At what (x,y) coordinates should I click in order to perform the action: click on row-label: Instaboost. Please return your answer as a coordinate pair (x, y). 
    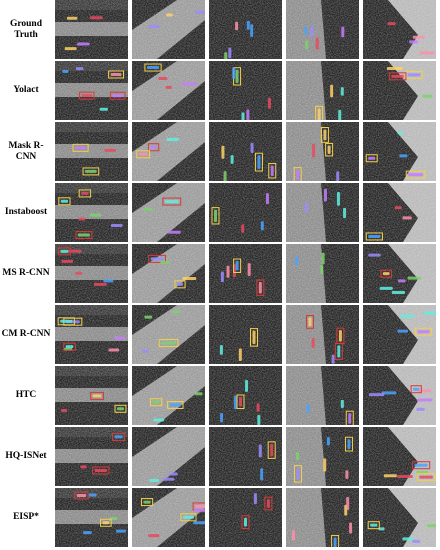
    Looking at the image, I should click on (26, 212).